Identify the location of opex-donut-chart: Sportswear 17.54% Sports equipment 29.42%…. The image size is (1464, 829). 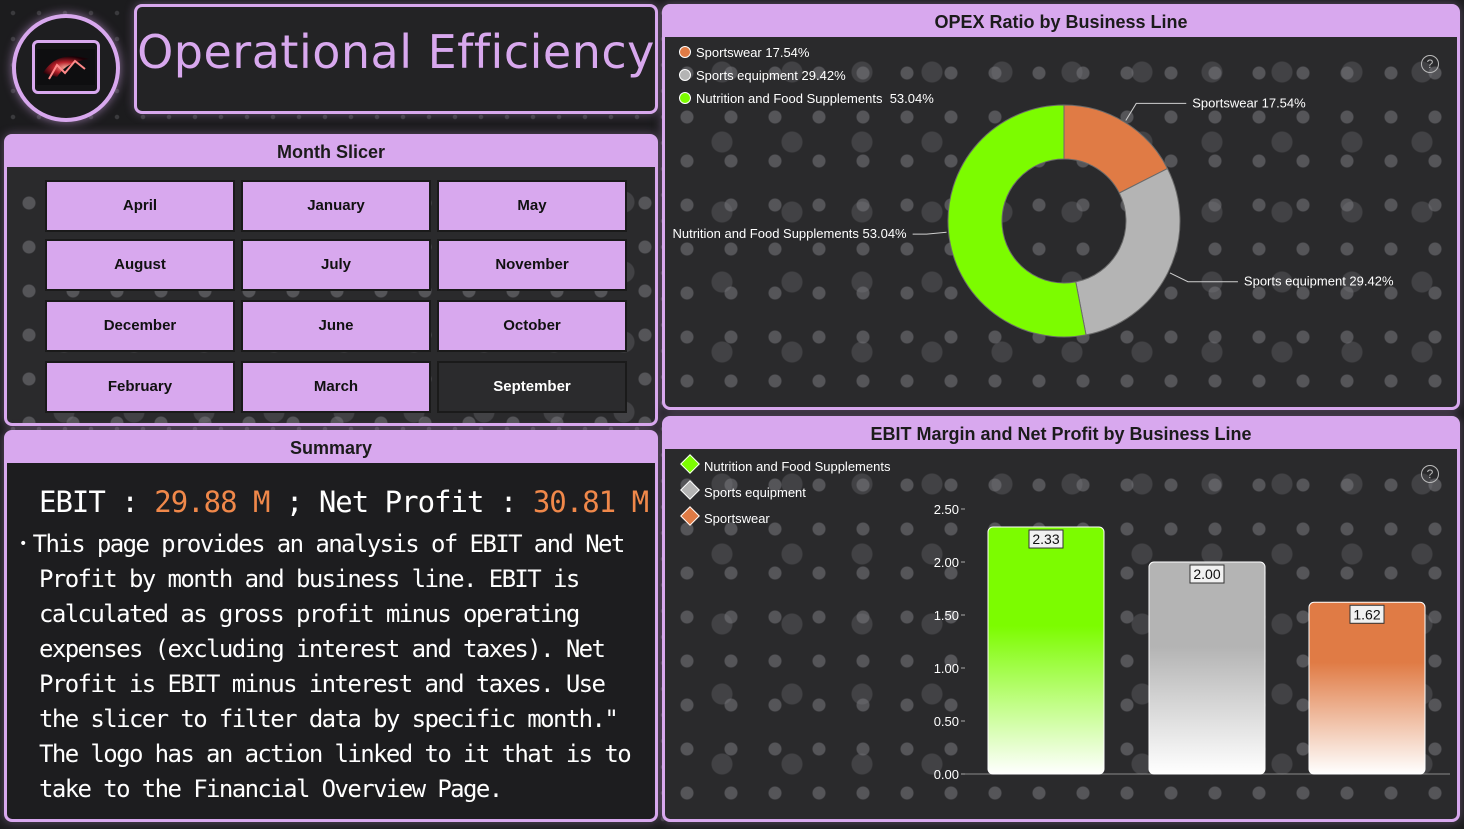
(1033, 216).